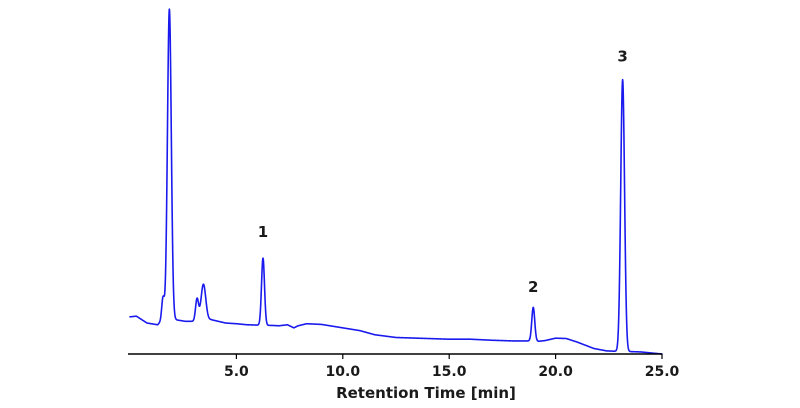 This screenshot has height=408, width=800. Describe the element at coordinates (236, 372) in the screenshot. I see `x-tick-label: 5.0` at that location.